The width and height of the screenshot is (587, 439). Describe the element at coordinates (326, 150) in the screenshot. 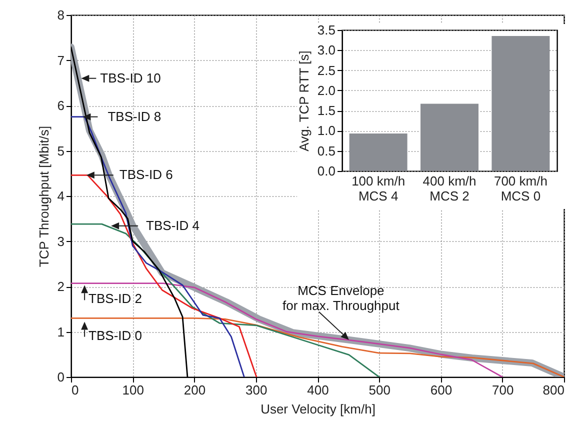

I see `y-tick-label: 0.5` at that location.